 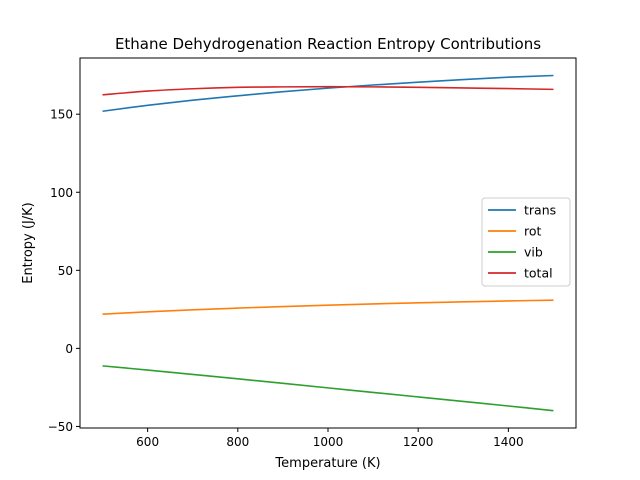 What do you see at coordinates (538, 273) in the screenshot?
I see `legend-label-total: total` at bounding box center [538, 273].